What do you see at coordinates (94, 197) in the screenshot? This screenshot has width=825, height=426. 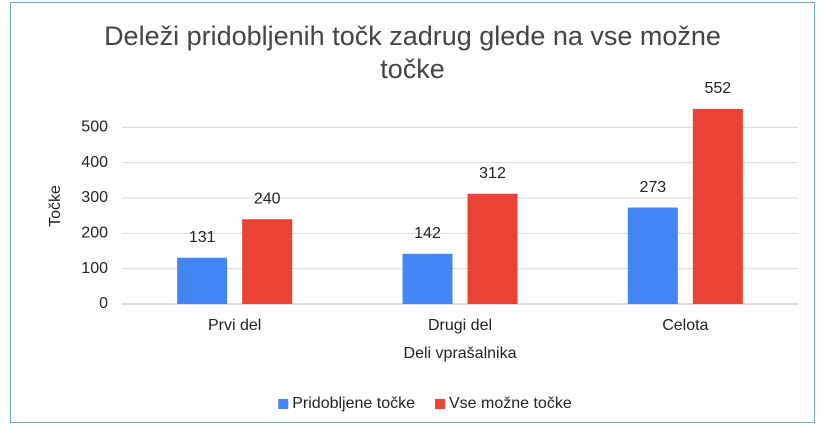 I see `y-tick-label: 300` at bounding box center [94, 197].